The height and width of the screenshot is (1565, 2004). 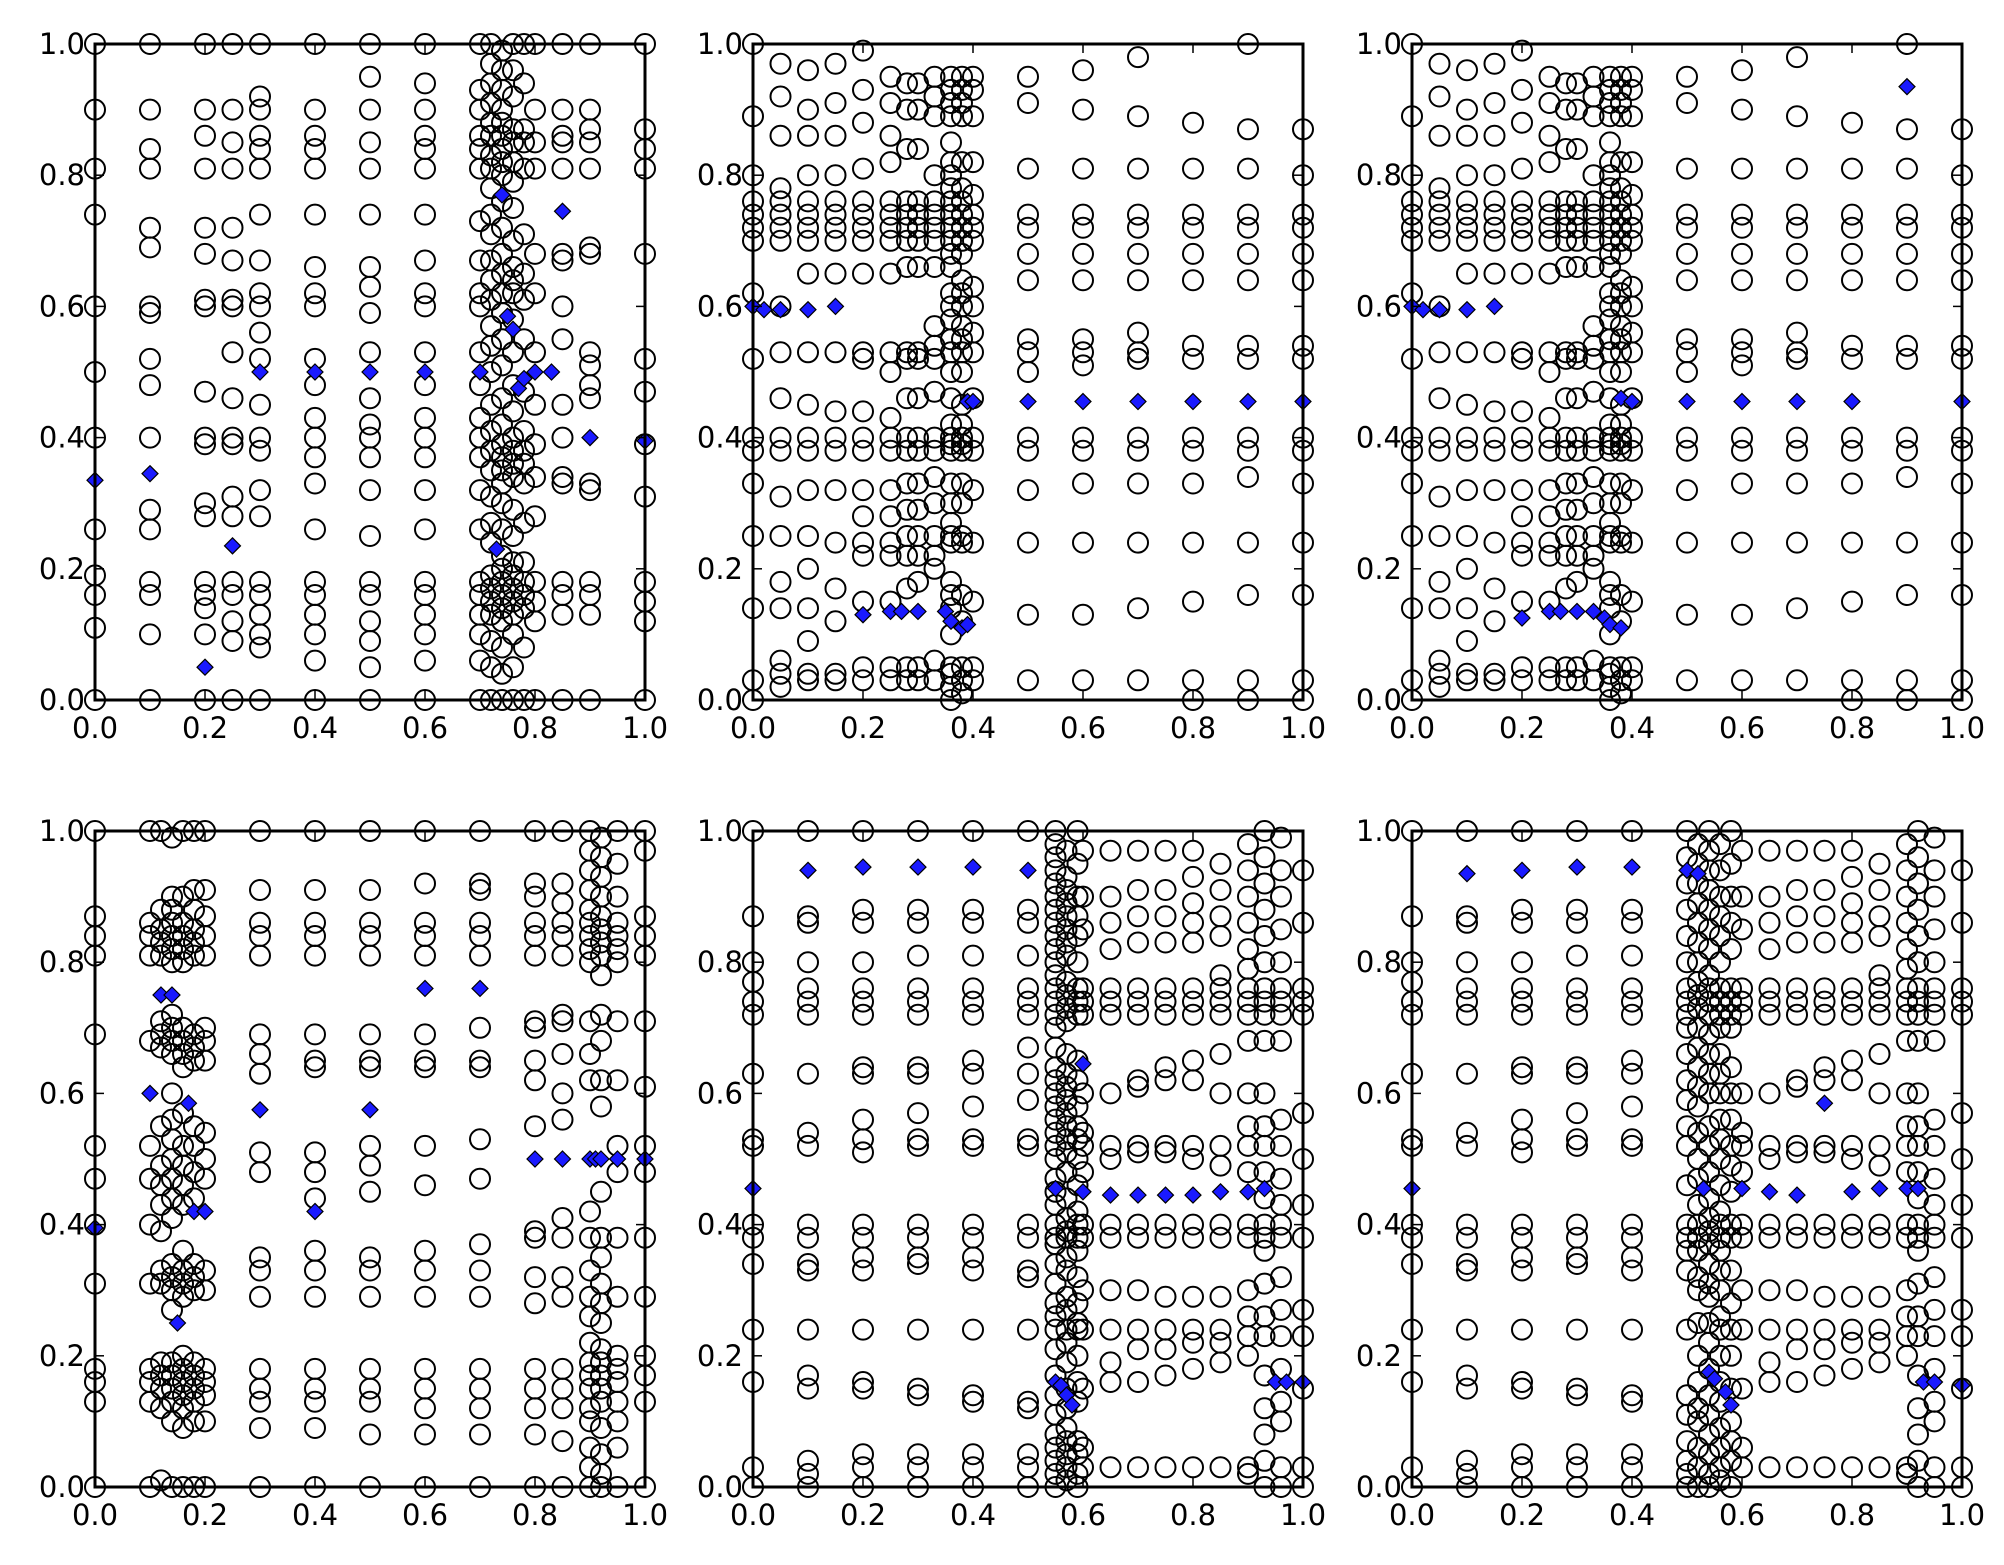 I want to click on y-tick-label: 1.0, so click(x=62, y=44).